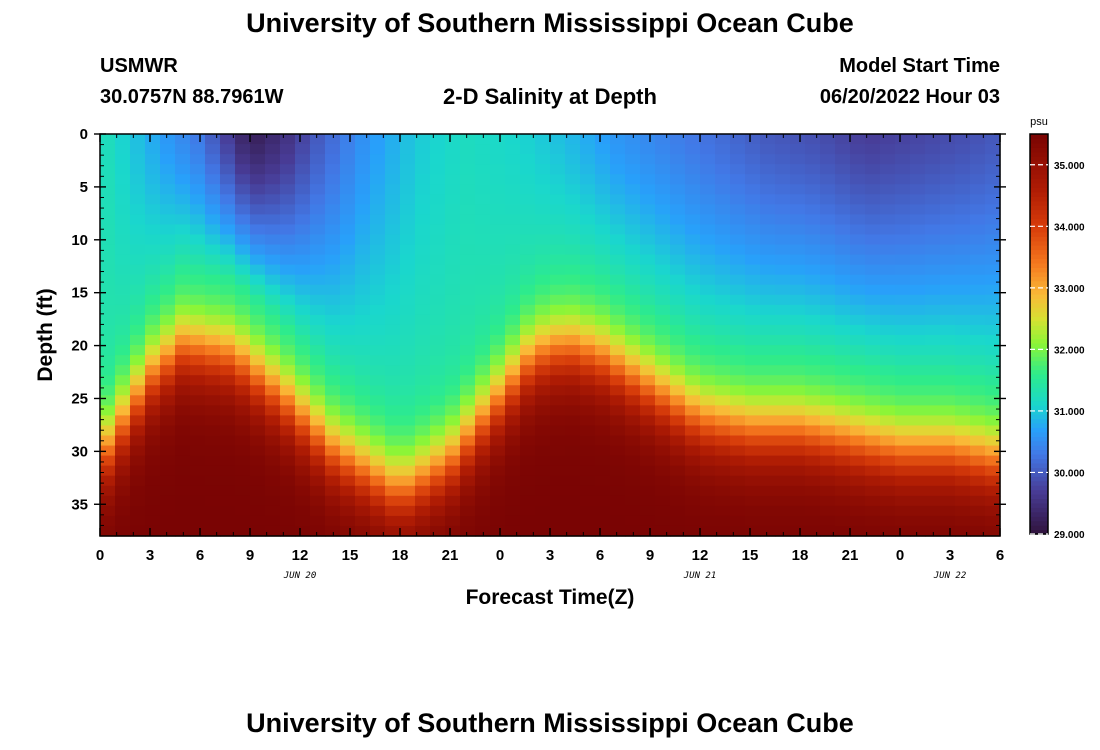 The image size is (1100, 750). What do you see at coordinates (300, 576) in the screenshot?
I see `date-label: JUN 20` at bounding box center [300, 576].